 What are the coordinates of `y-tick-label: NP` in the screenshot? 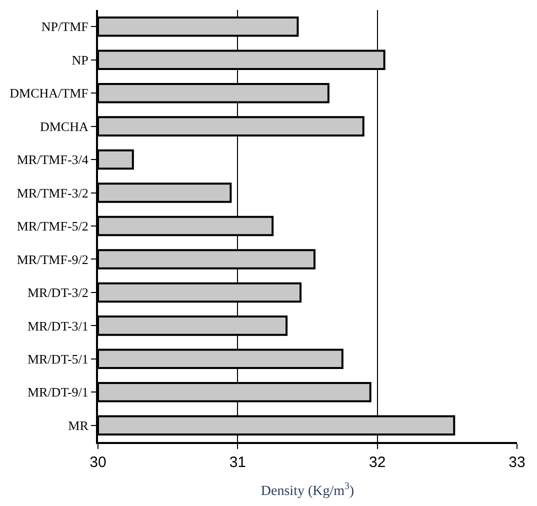 It's located at (80, 60).